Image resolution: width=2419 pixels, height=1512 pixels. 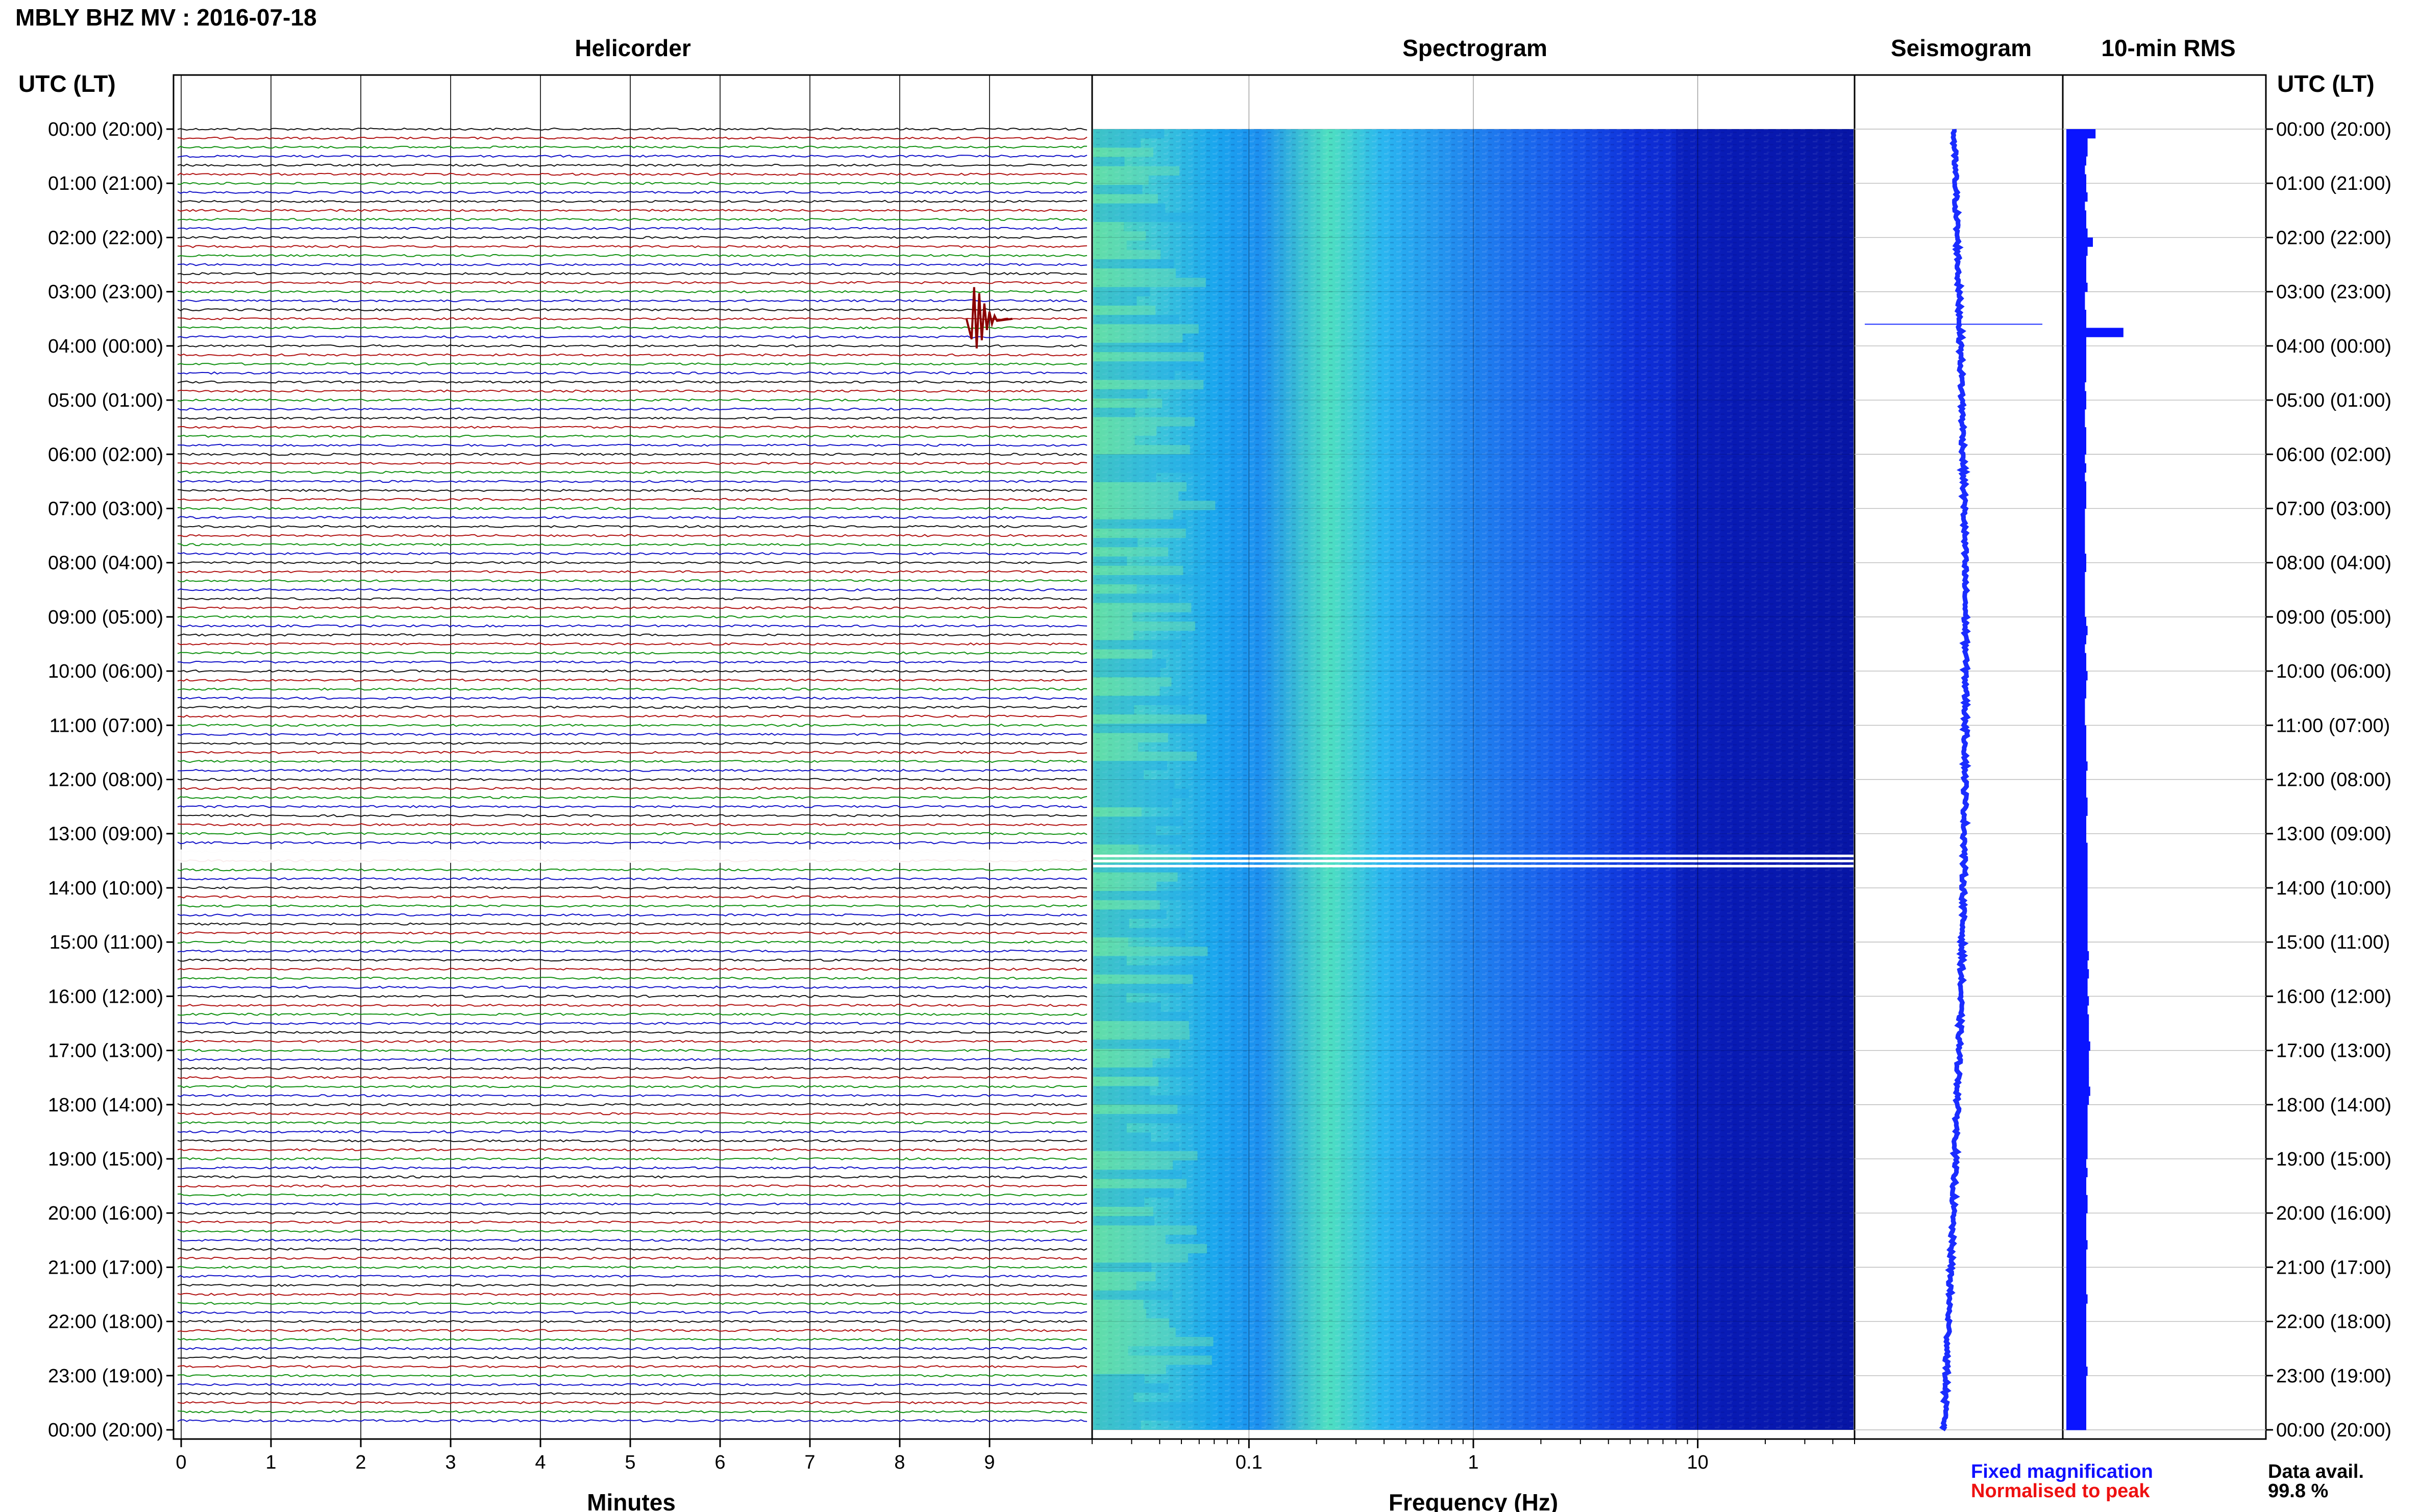 What do you see at coordinates (2333, 1051) in the screenshot?
I see `right-time-tick-label: 17:00 (13:00)` at bounding box center [2333, 1051].